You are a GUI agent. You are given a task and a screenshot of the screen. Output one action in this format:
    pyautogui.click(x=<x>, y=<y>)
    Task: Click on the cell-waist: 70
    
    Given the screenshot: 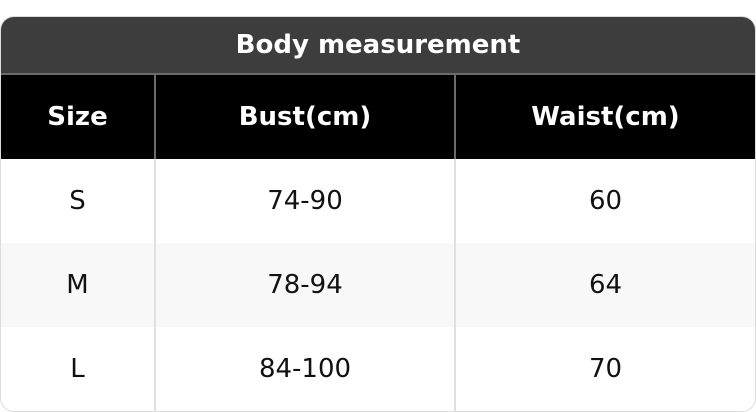 What is the action you would take?
    pyautogui.click(x=605, y=369)
    